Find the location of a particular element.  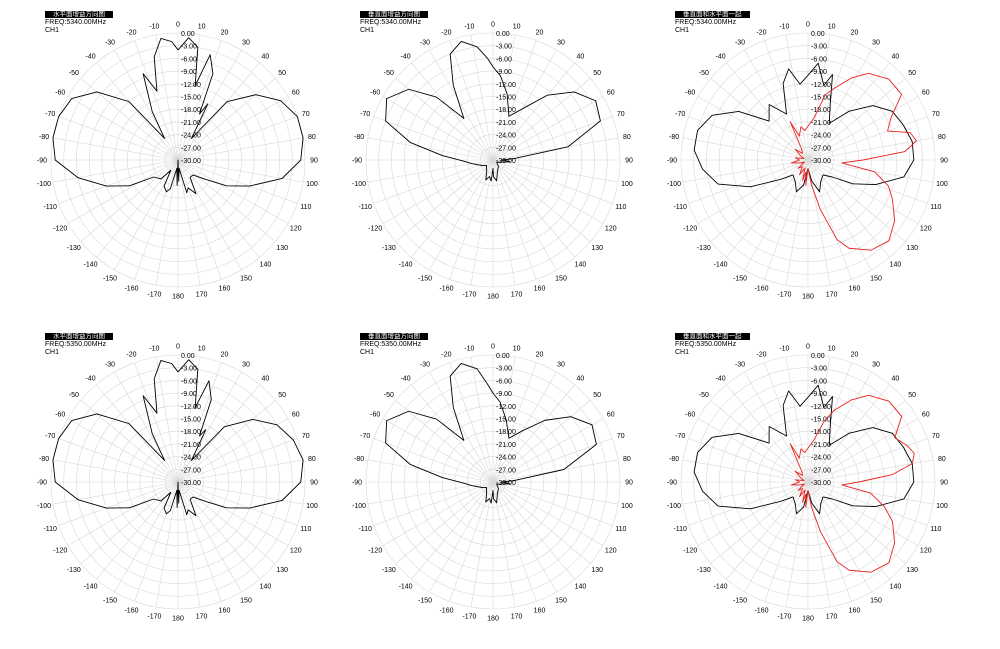

chart-title: 水平面增益方向图 is located at coordinates (79, 336).